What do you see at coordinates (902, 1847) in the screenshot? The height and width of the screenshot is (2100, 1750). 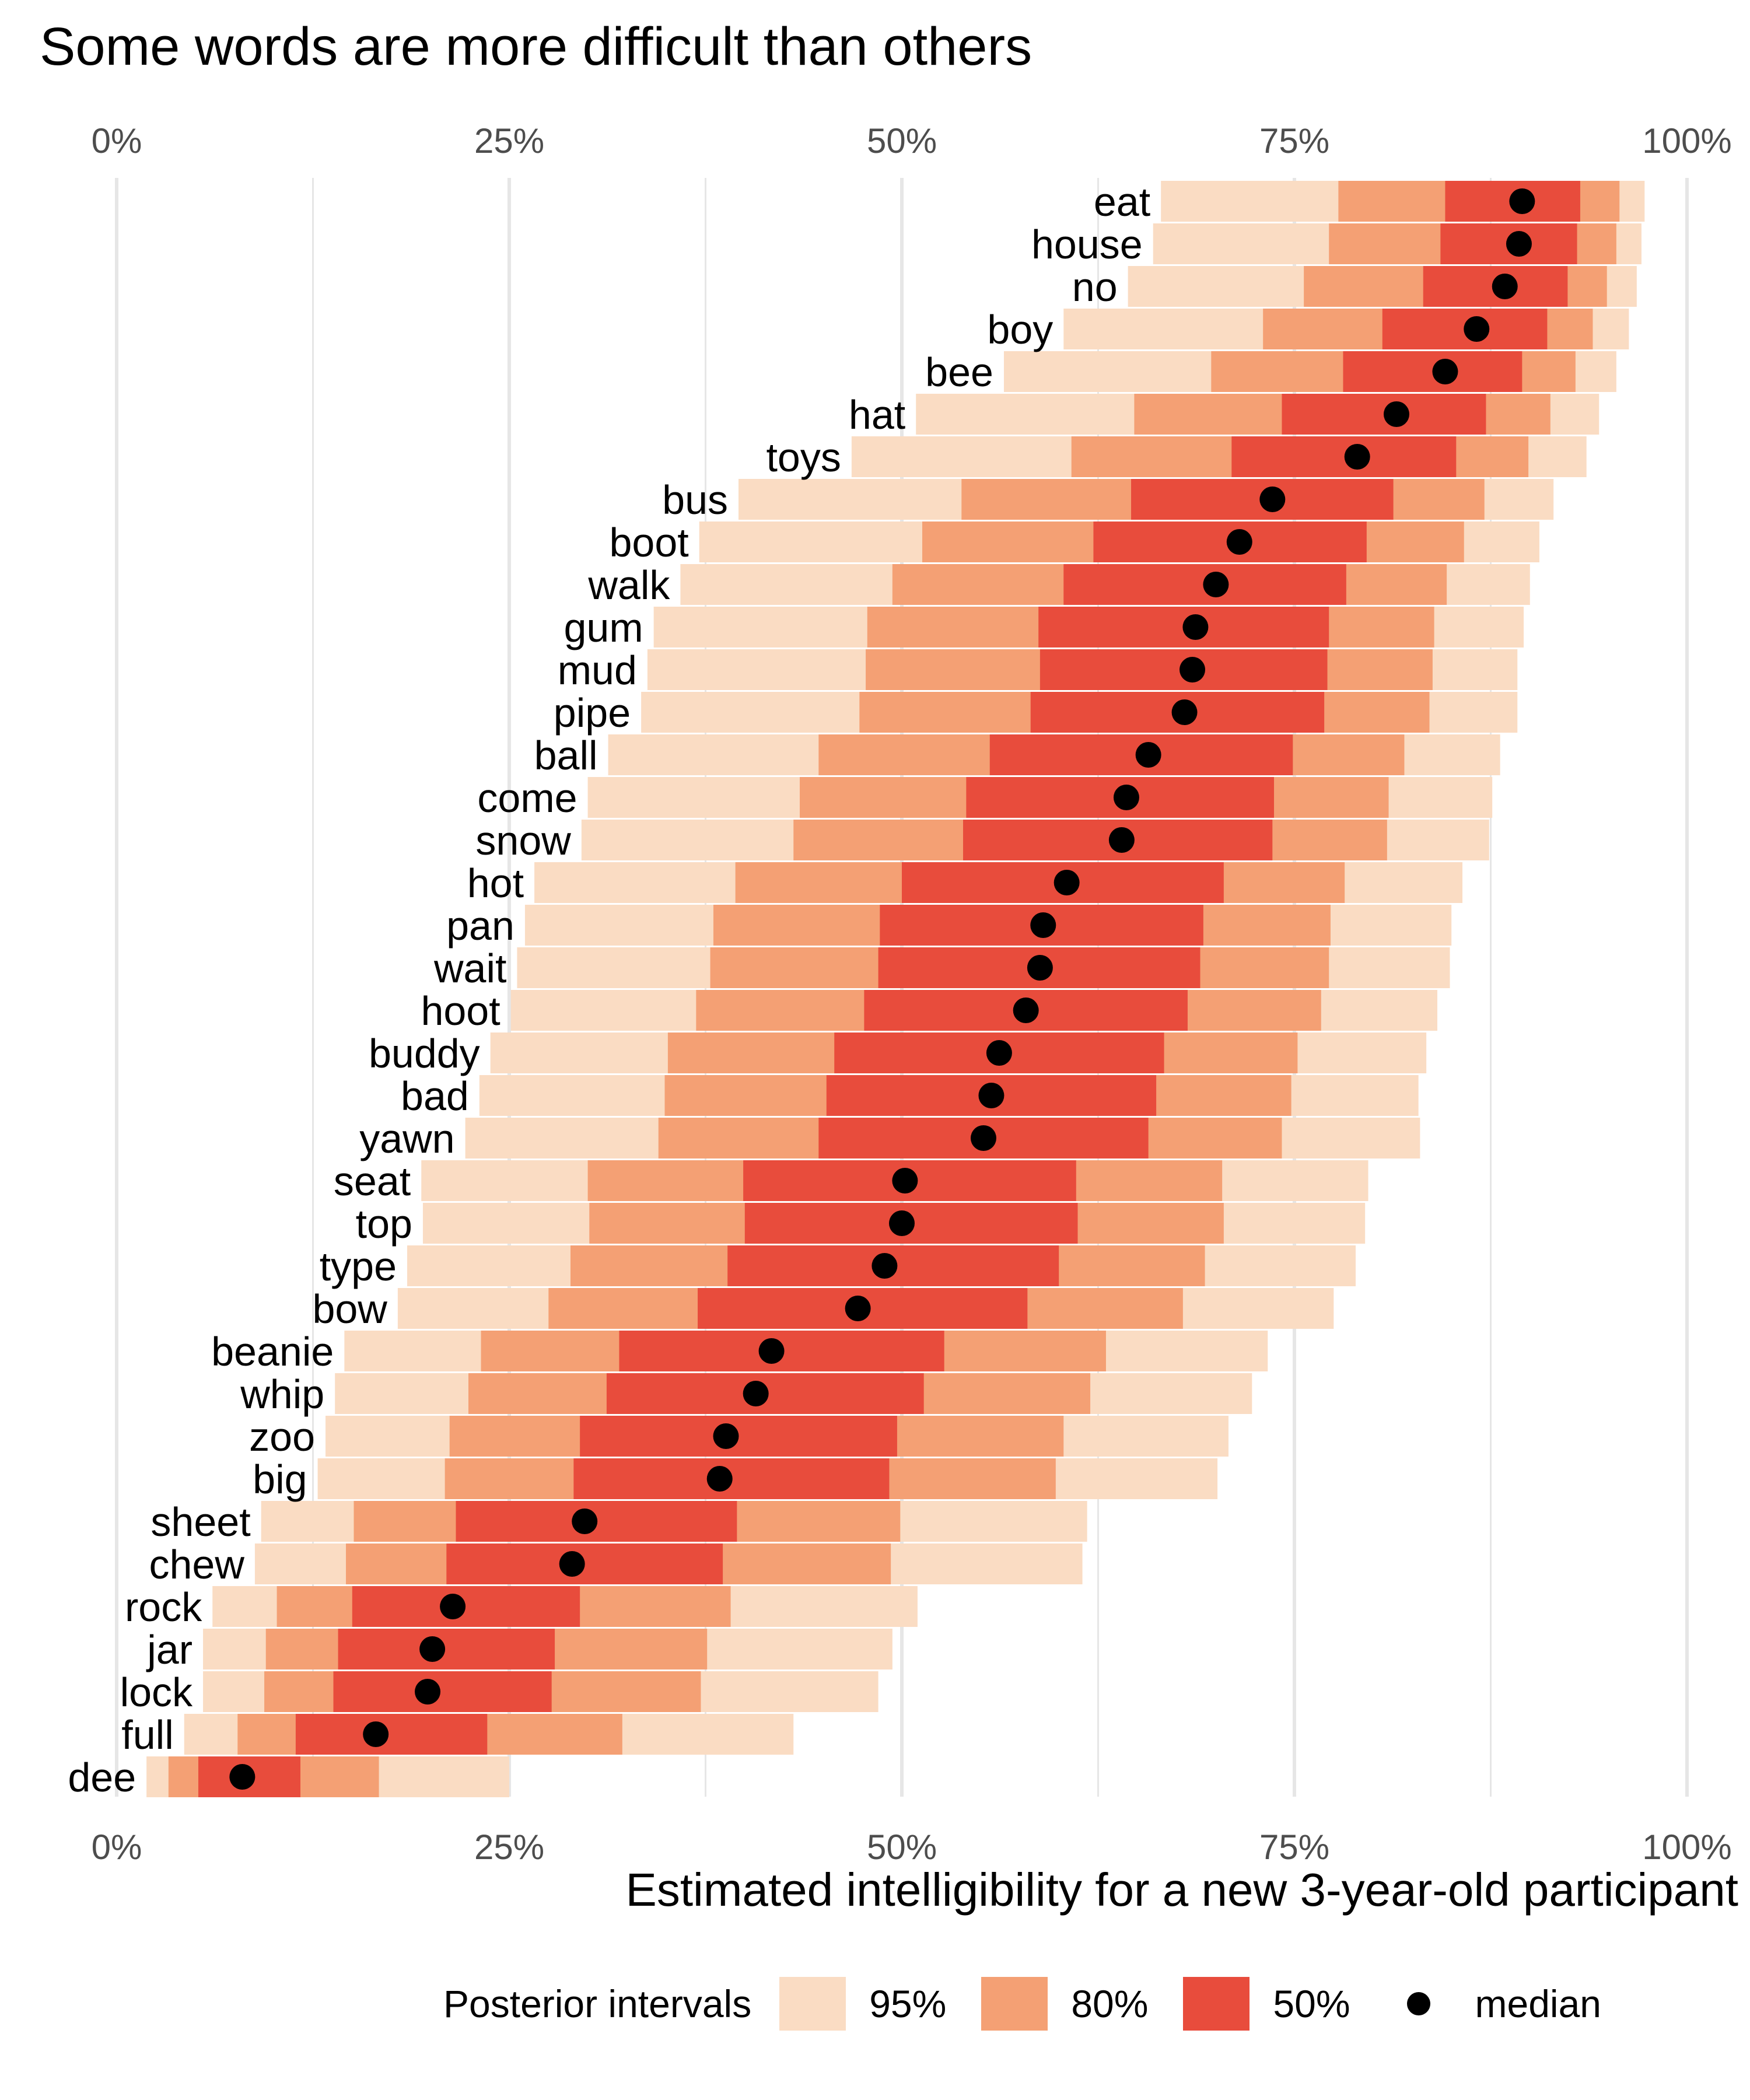 I see `x-tick-label-bottom: 50%` at bounding box center [902, 1847].